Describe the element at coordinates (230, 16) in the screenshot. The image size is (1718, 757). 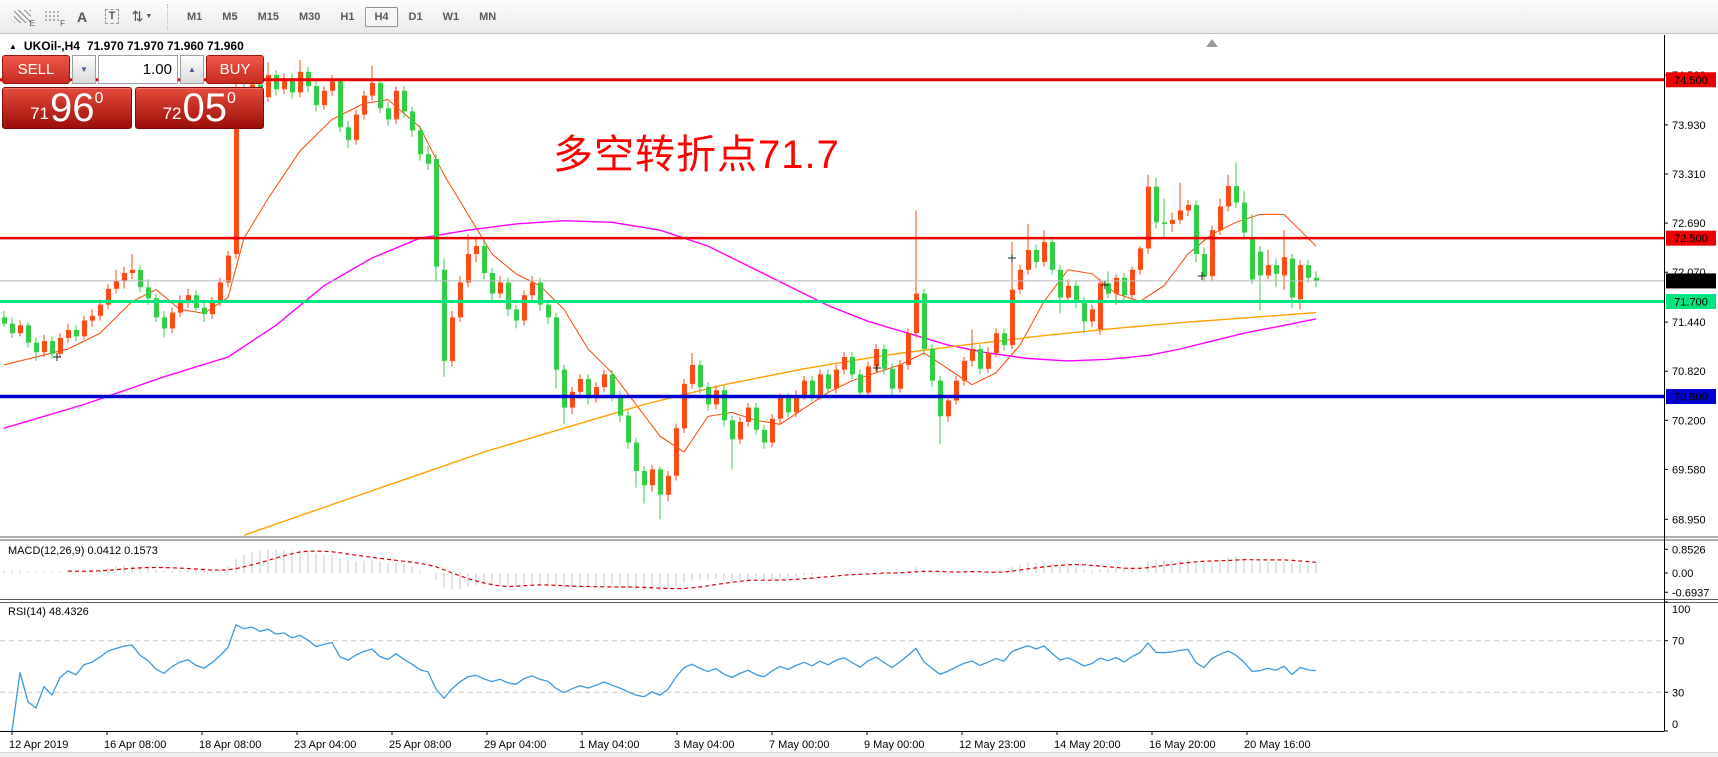
I see `tf-button-m5: M5` at that location.